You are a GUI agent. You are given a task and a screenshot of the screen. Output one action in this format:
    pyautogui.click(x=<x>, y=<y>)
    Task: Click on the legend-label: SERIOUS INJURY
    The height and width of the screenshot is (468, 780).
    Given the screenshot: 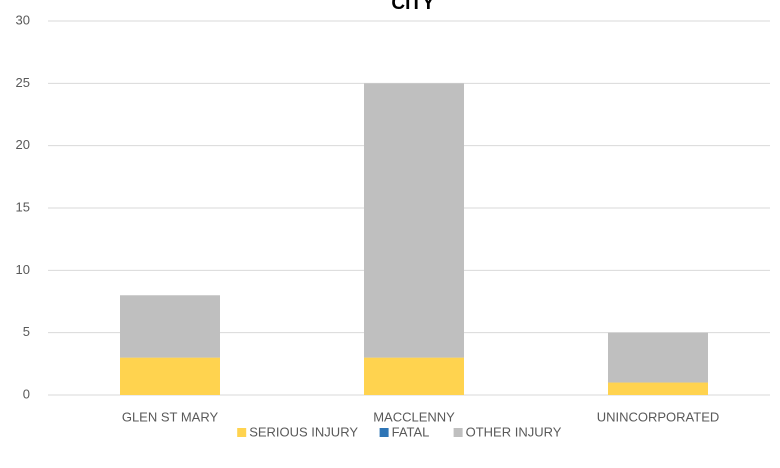 What is the action you would take?
    pyautogui.click(x=303, y=431)
    